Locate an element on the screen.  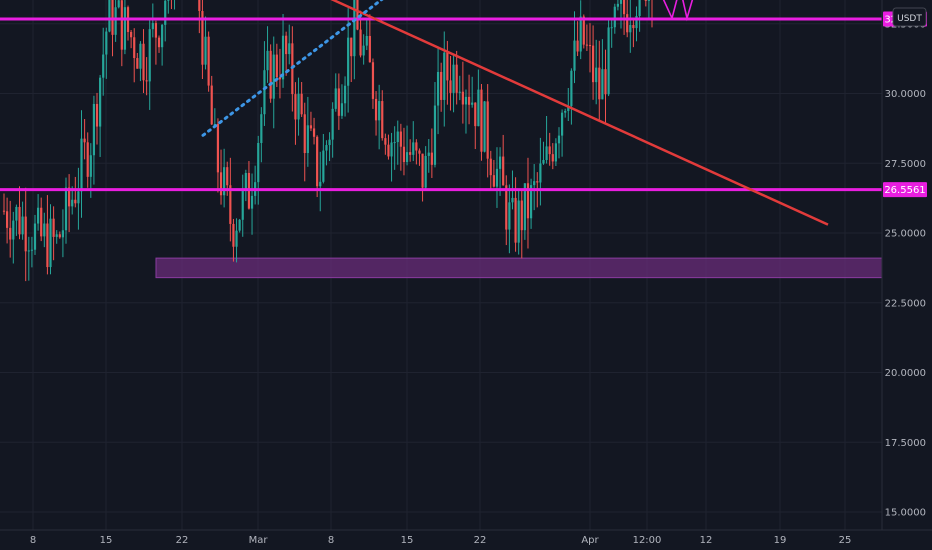
y-tick-label: 27.5000 is located at coordinates (905, 164).